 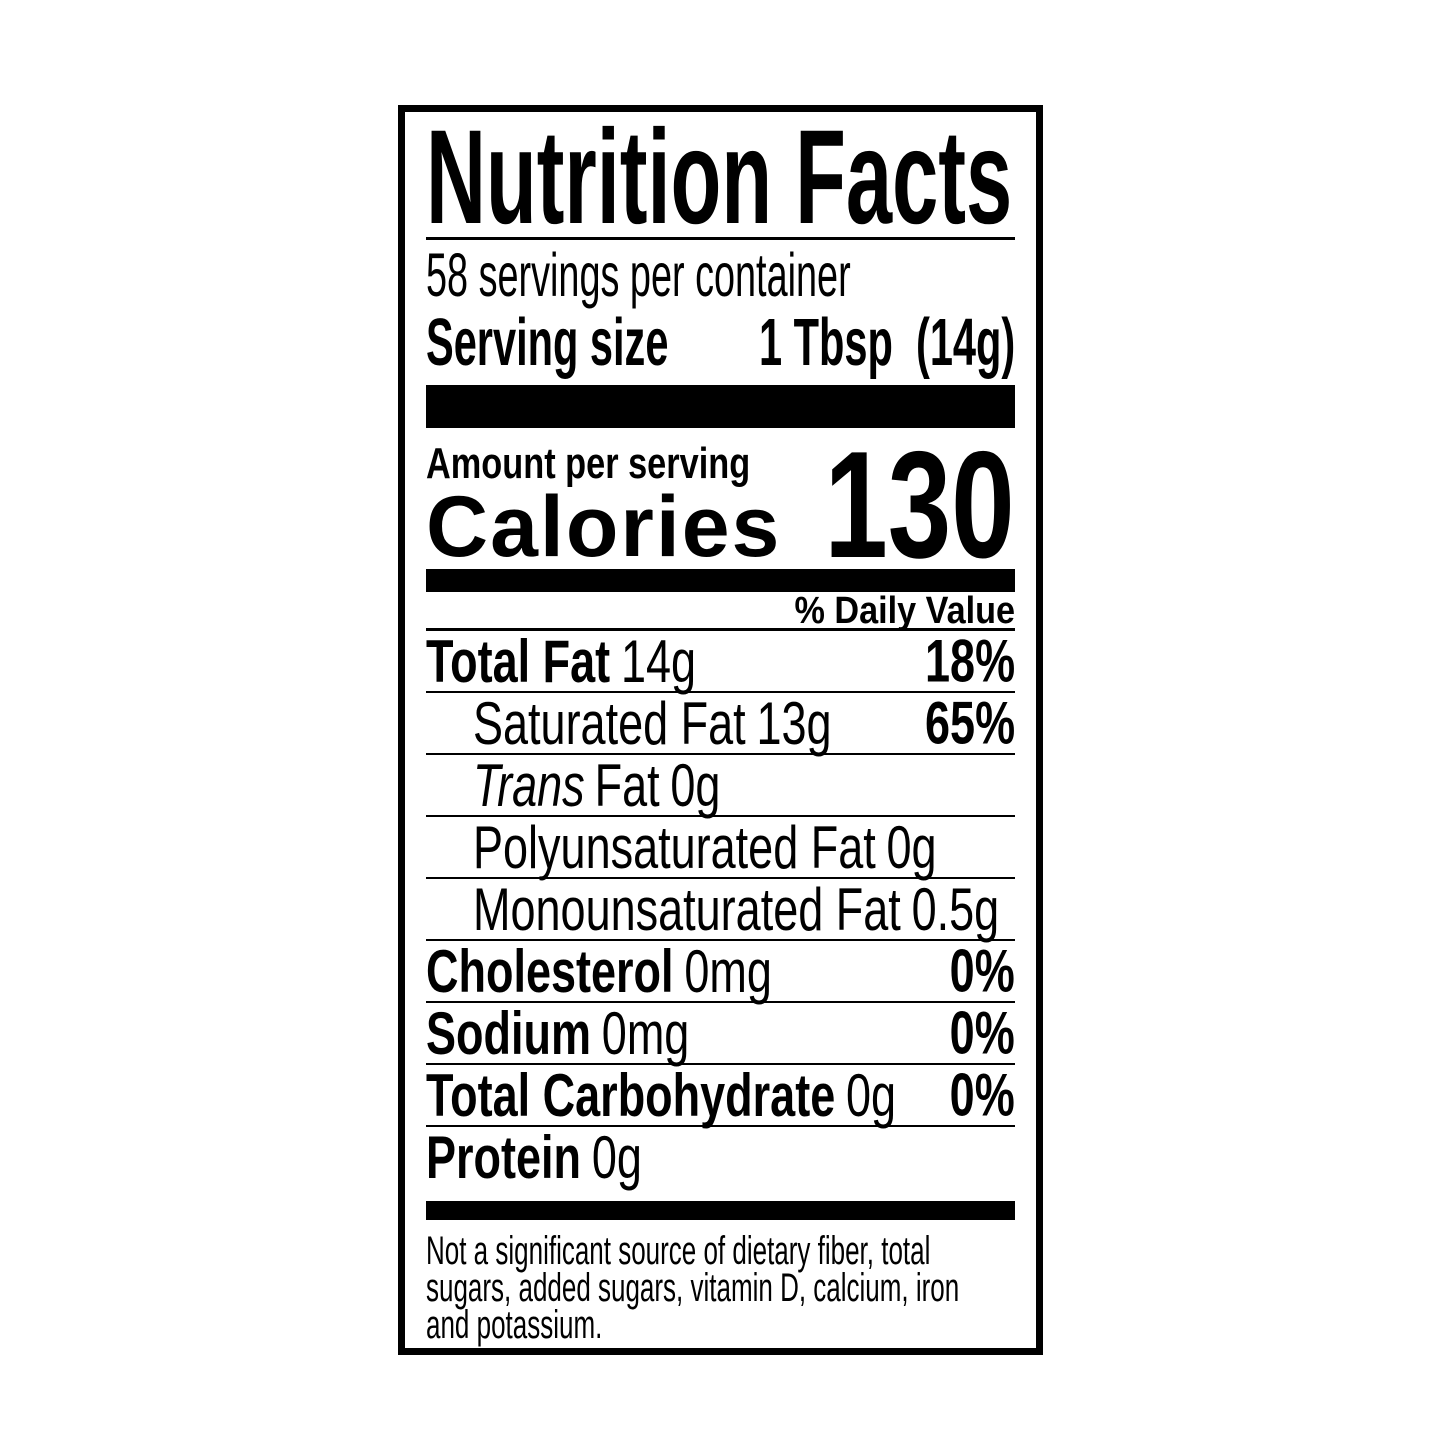 I want to click on footnote-line: and potassium., so click(x=514, y=1325).